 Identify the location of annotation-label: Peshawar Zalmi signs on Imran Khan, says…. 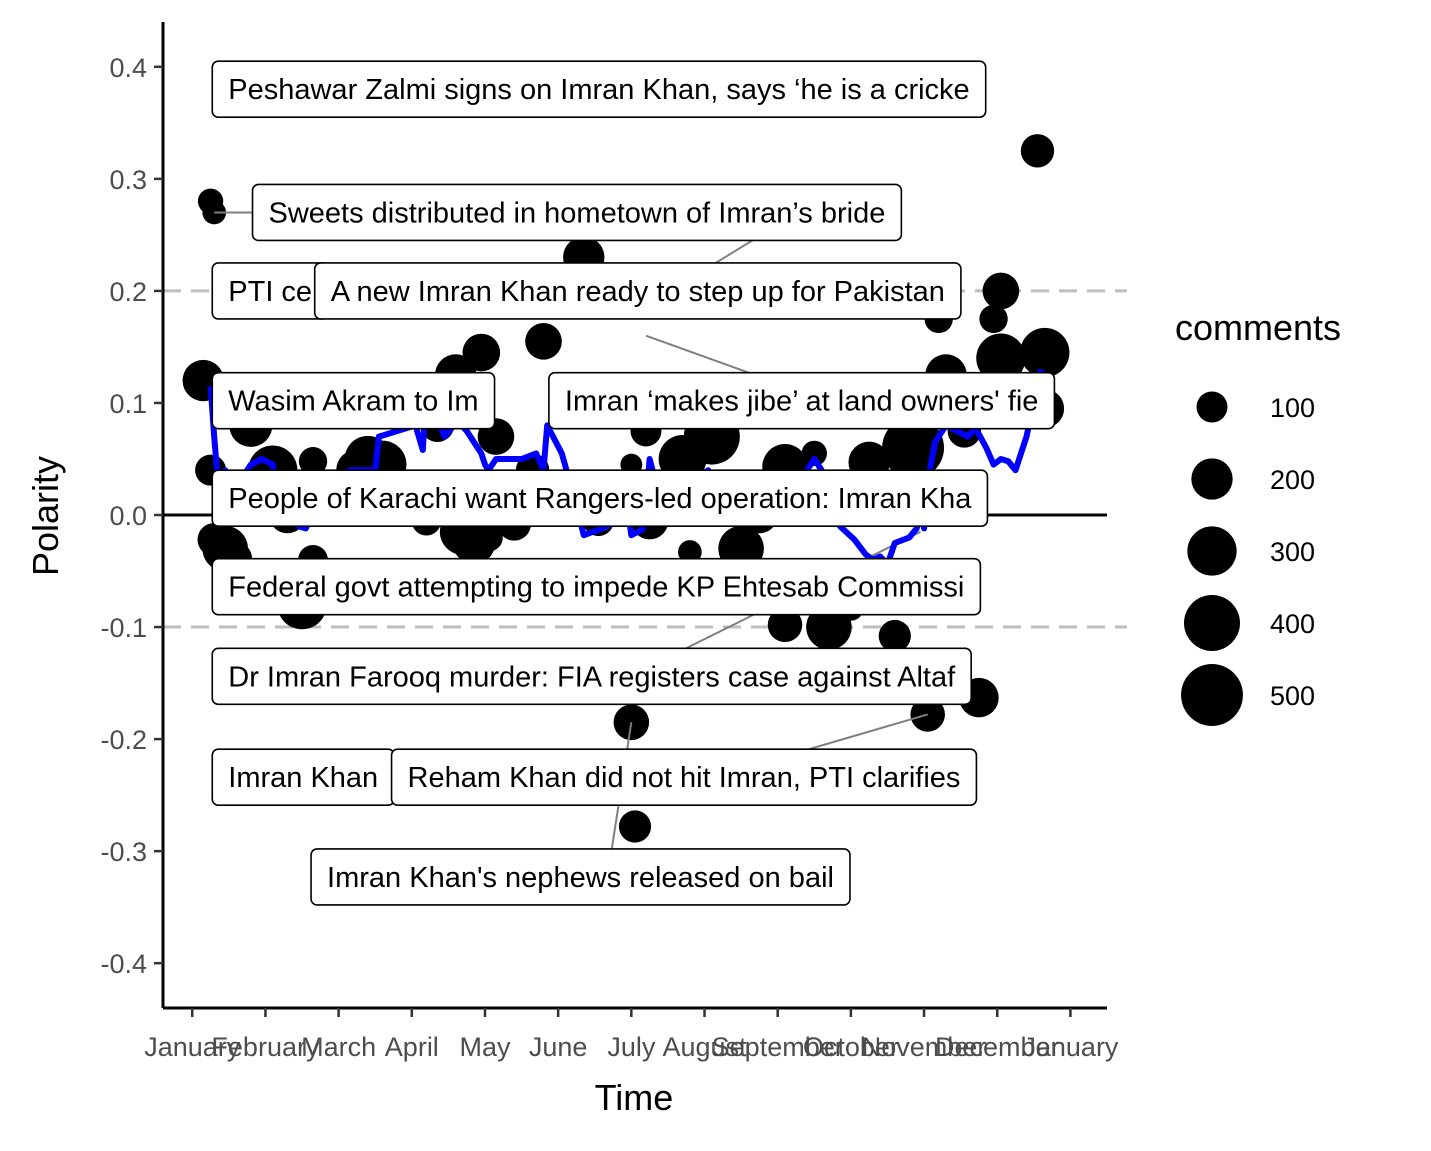
(599, 89).